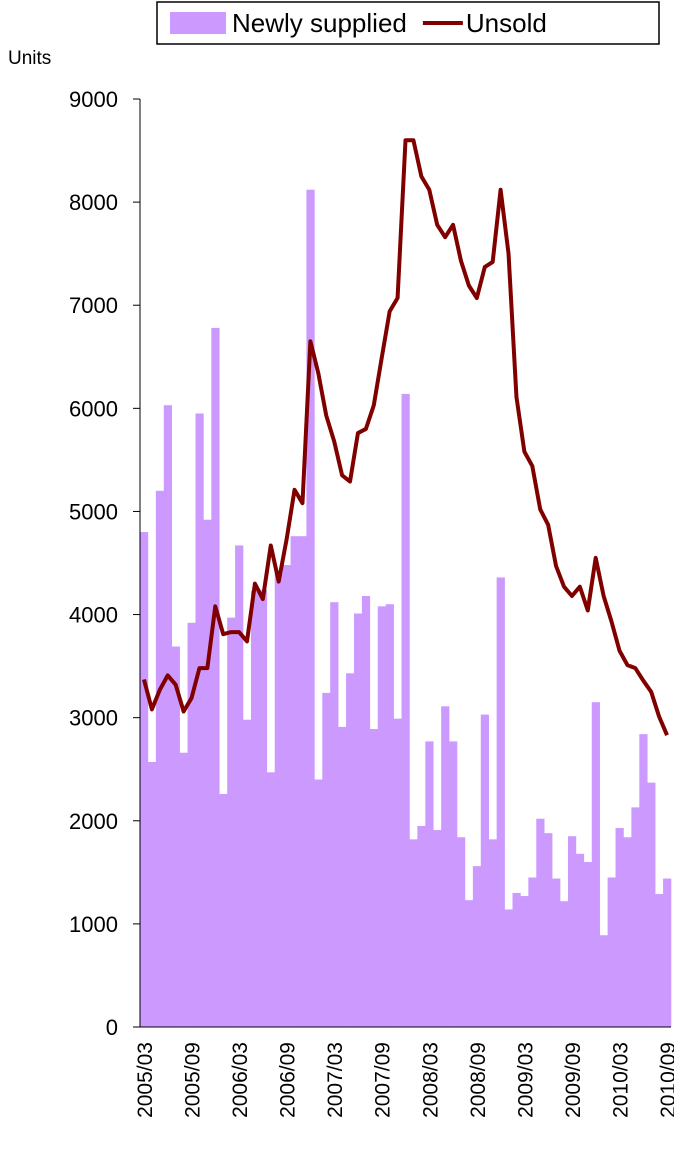 This screenshot has width=674, height=1171. I want to click on x-tick-label: 2009/09, so click(573, 1080).